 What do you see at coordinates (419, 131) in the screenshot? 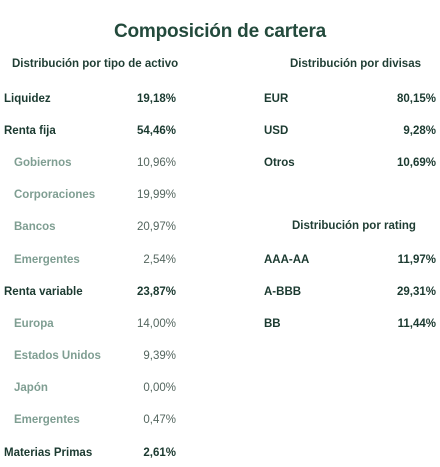
I see `currency-value: 9,28%` at bounding box center [419, 131].